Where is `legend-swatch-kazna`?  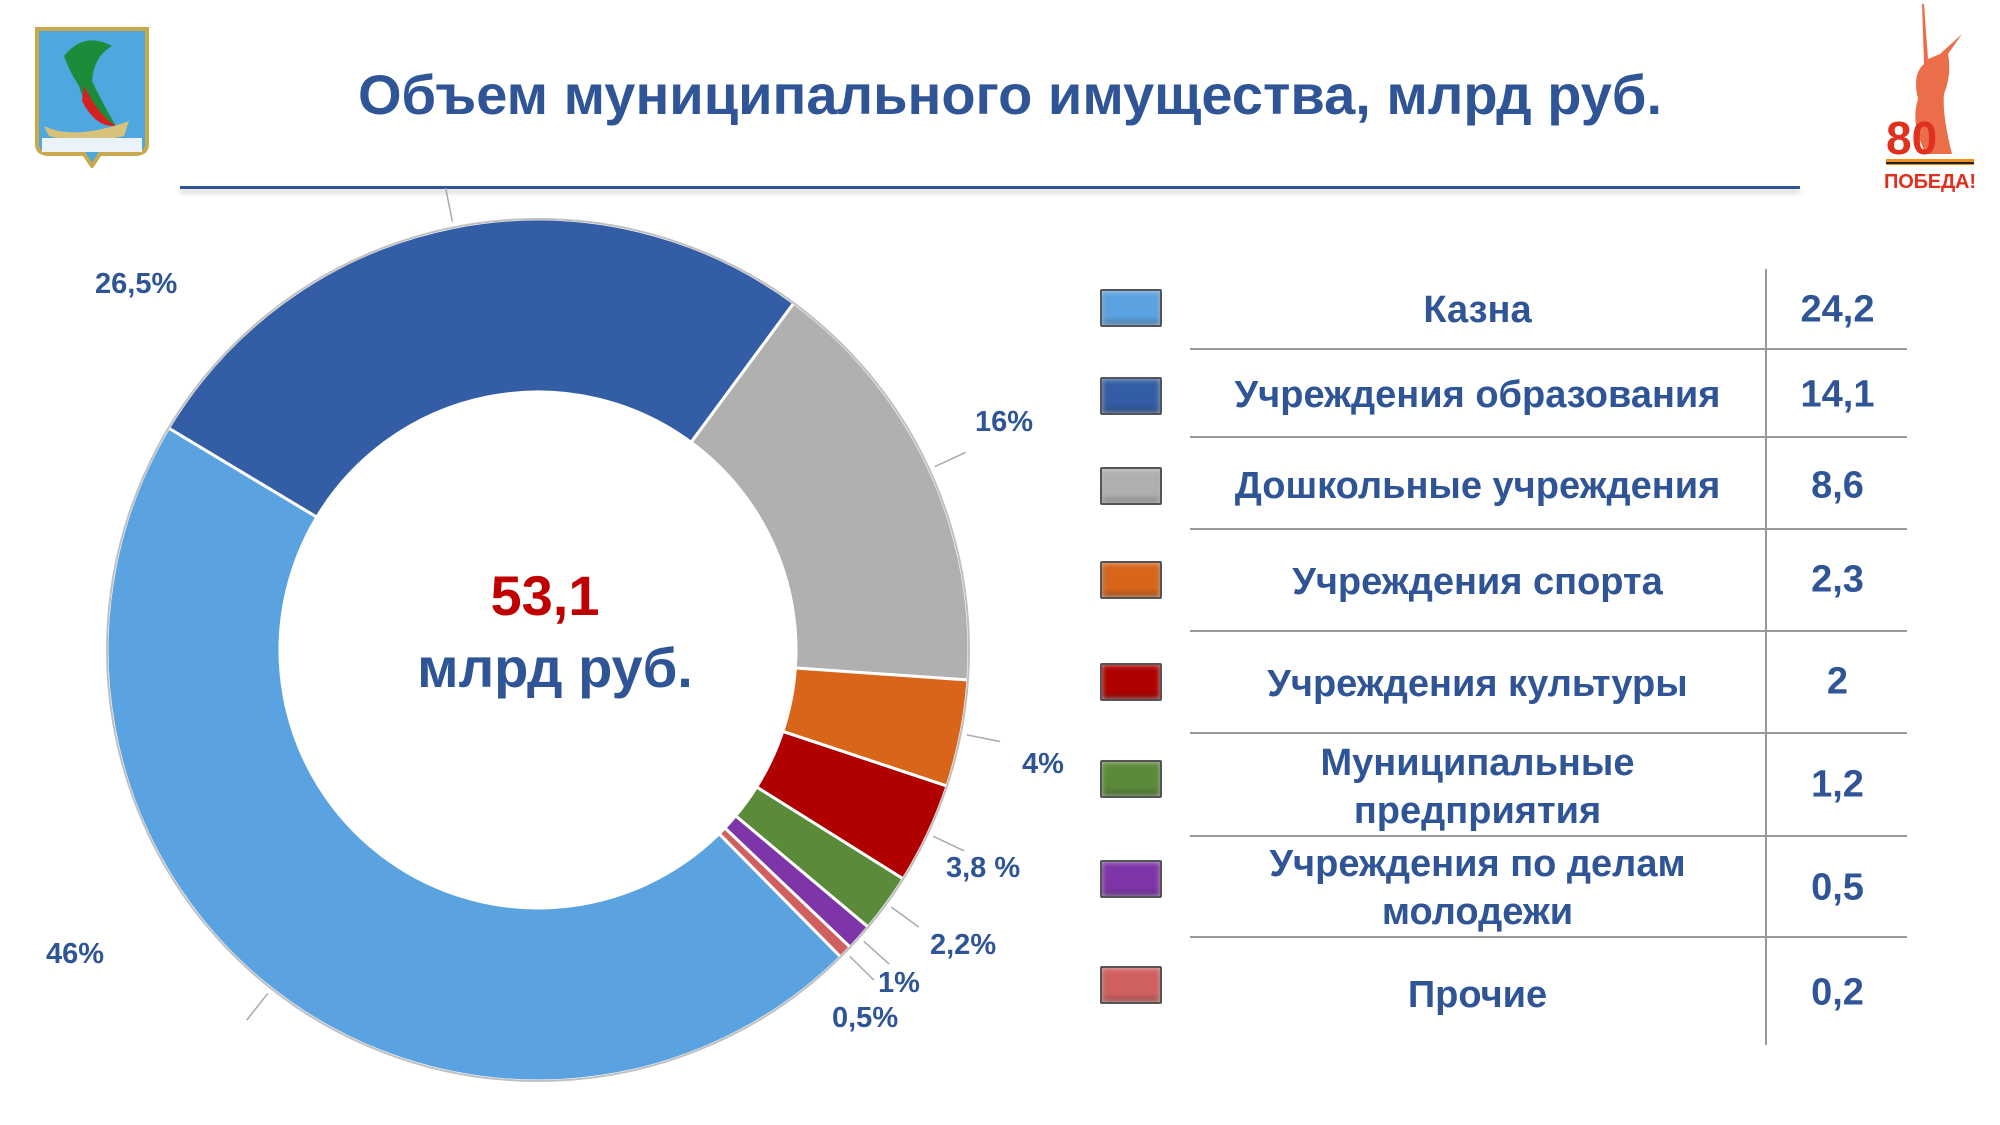
legend-swatch-kazna is located at coordinates (1131, 308).